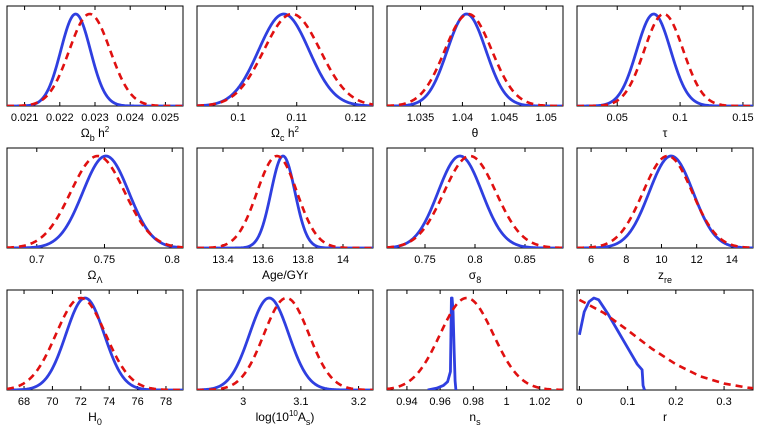 This screenshot has height=438, width=763. I want to click on x-tick-label: 0.023, so click(95, 118).